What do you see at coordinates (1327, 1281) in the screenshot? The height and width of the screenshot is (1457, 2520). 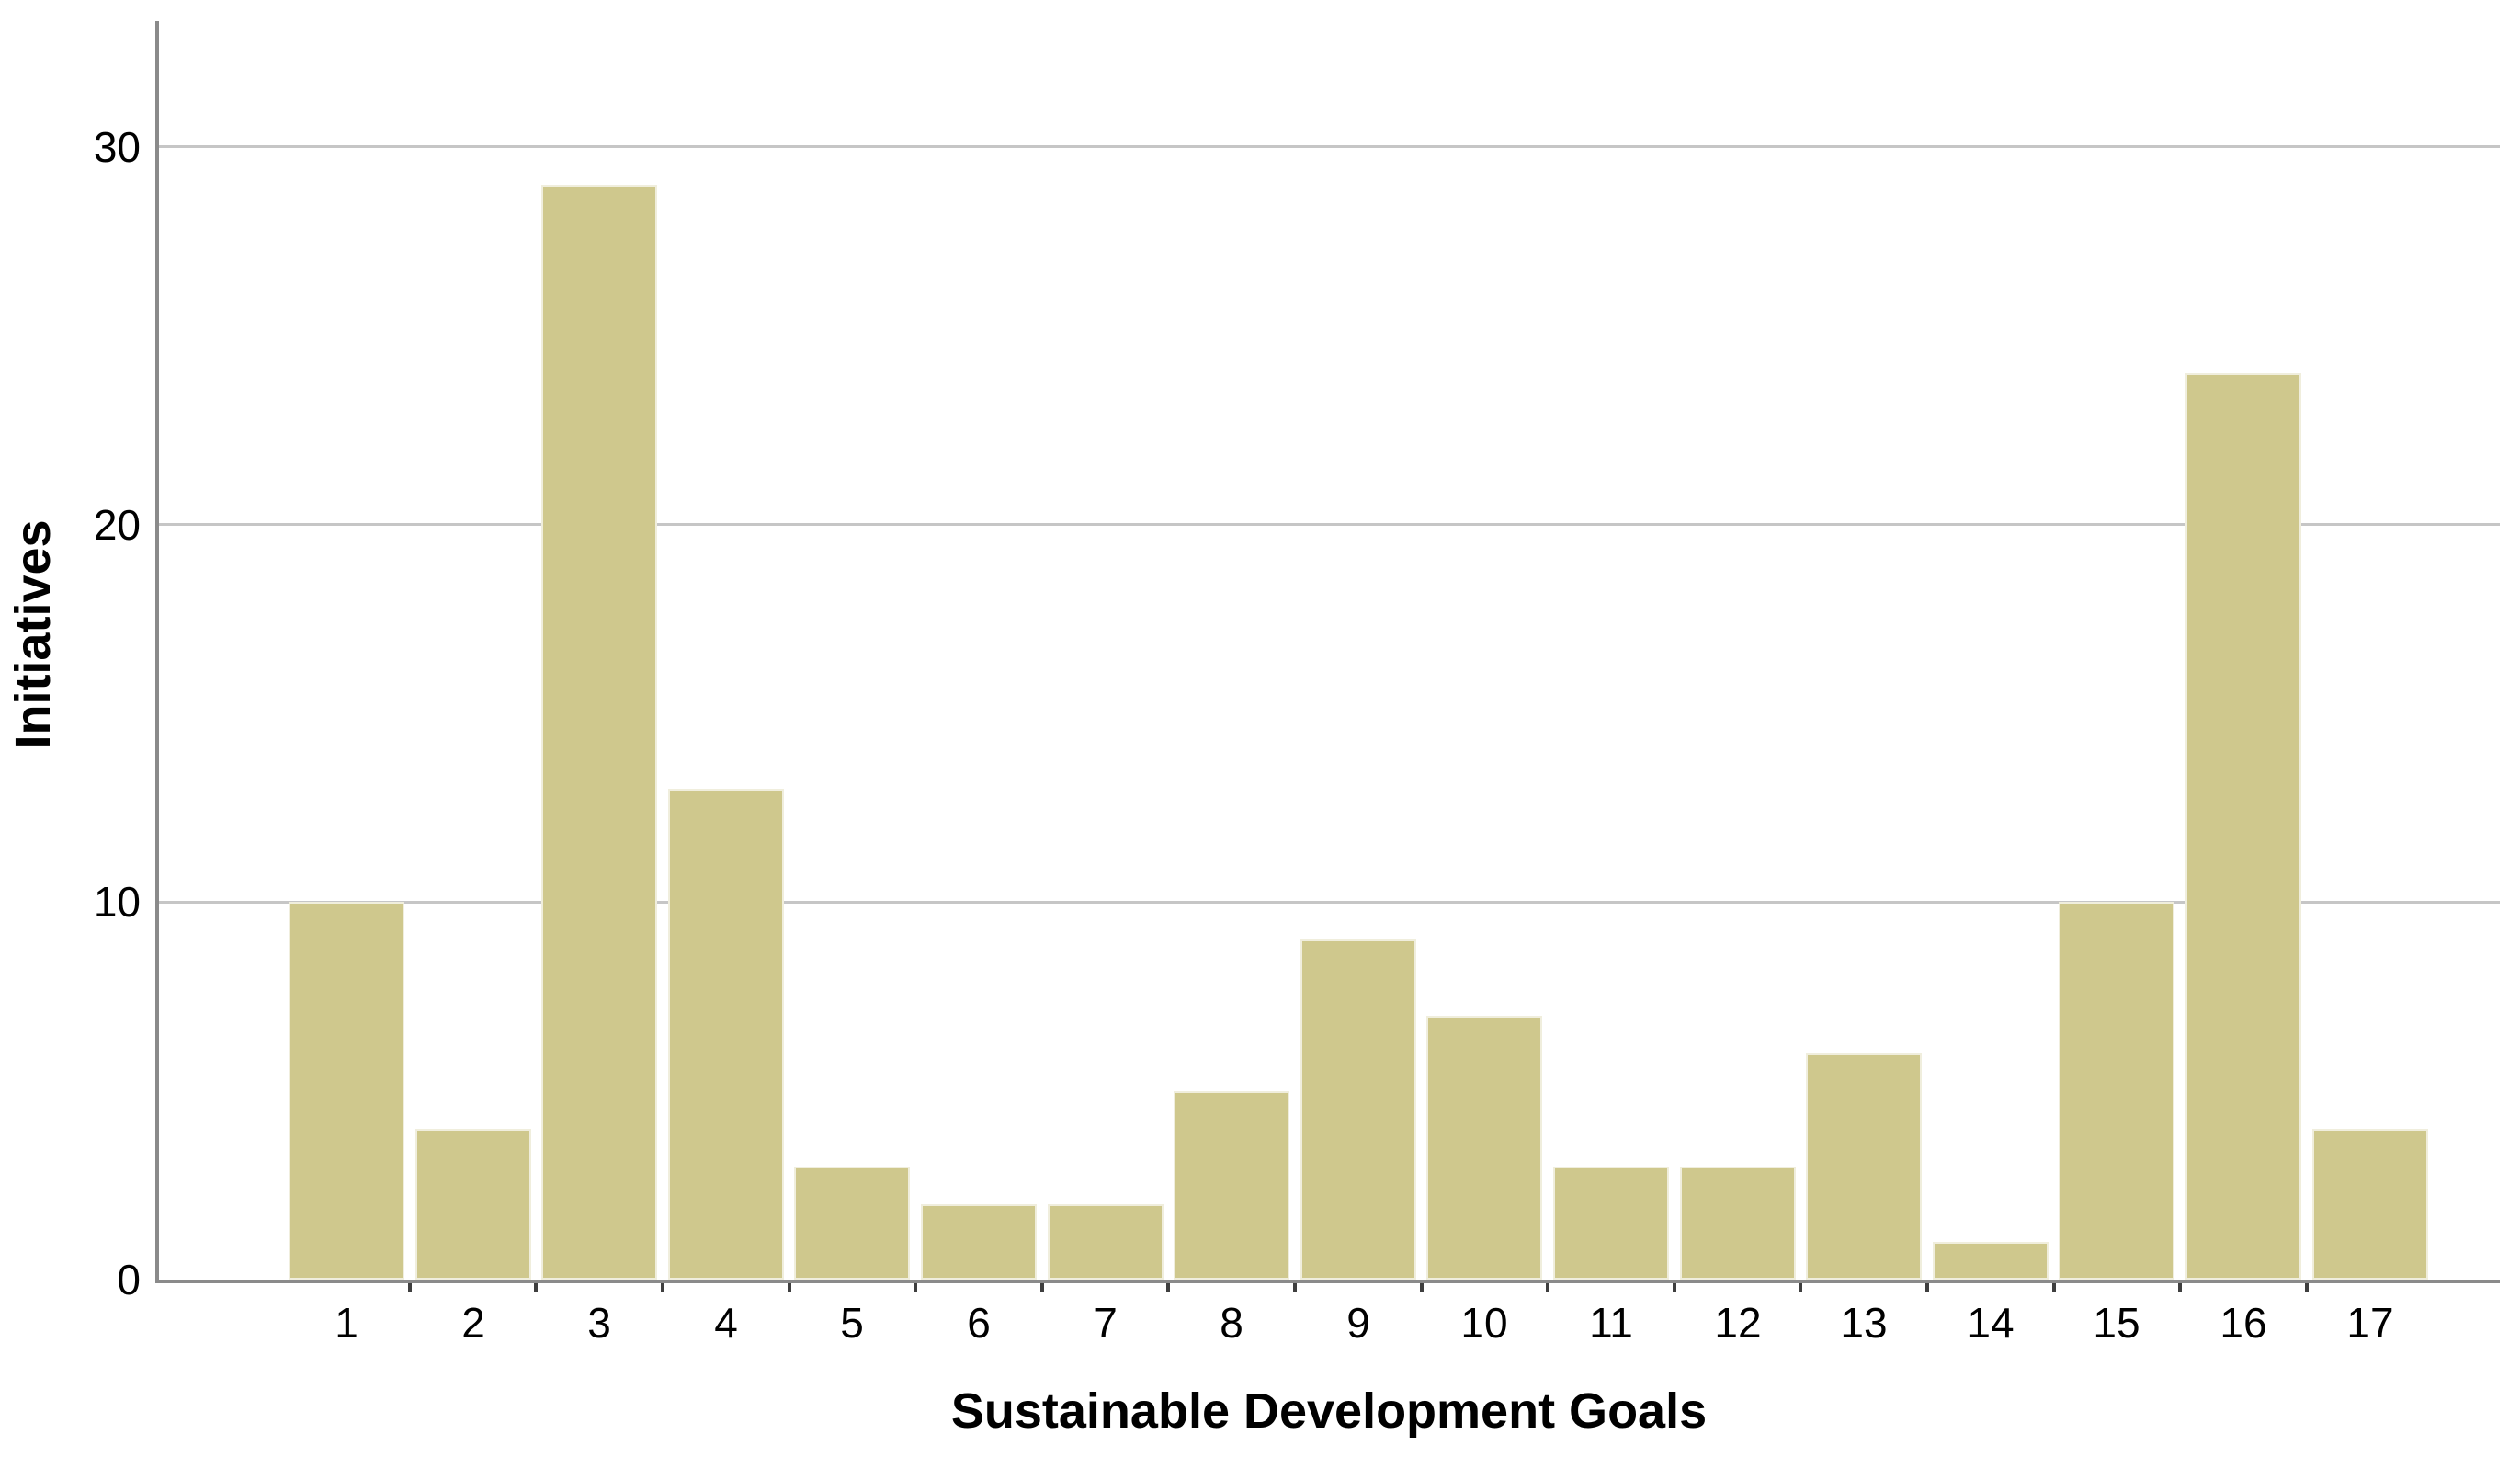 I see `x-axis-line` at bounding box center [1327, 1281].